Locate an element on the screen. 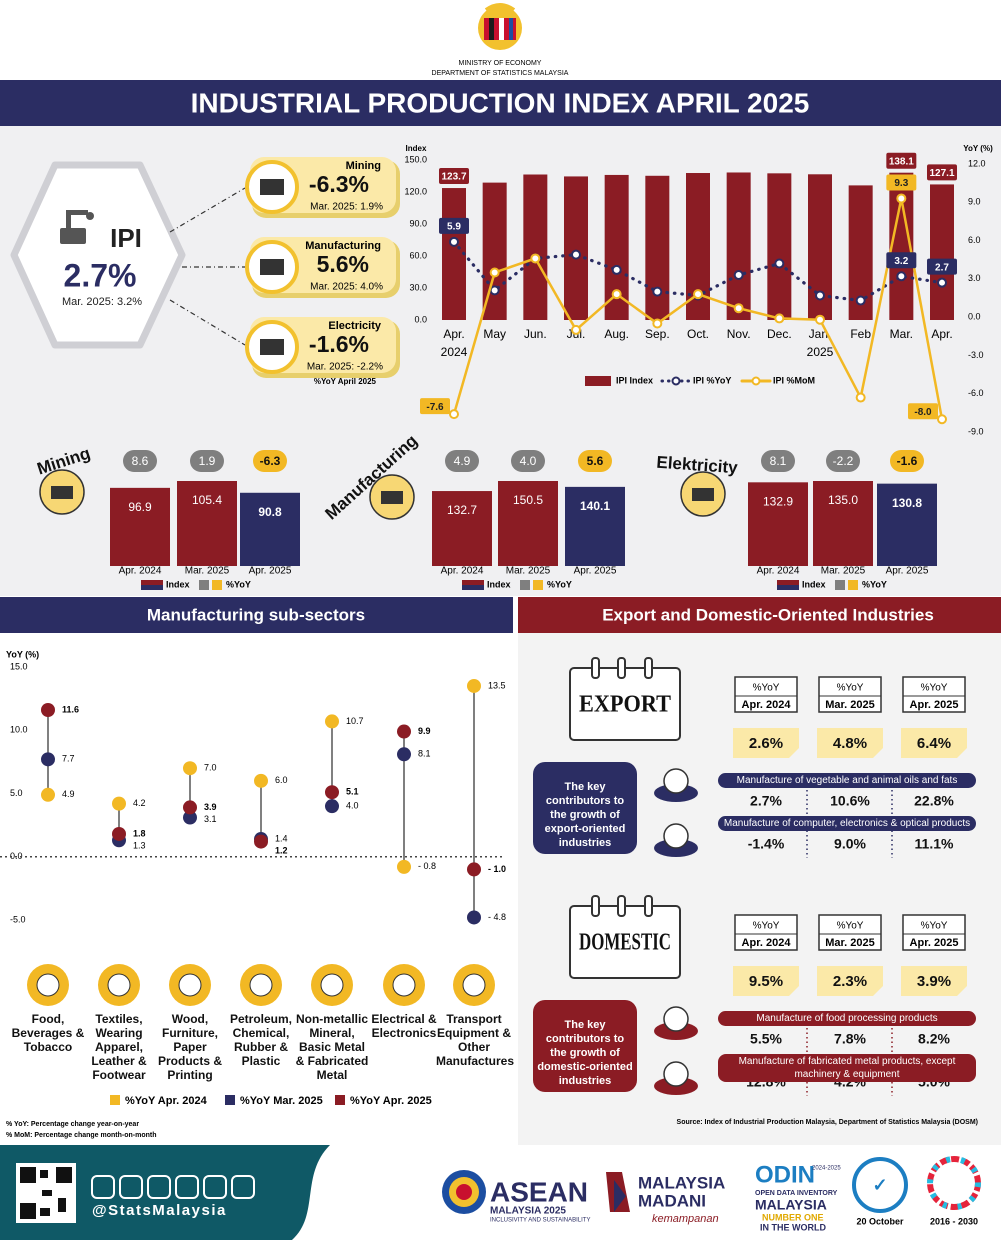 The image size is (1001, 1240). bar-label: 96.9 is located at coordinates (140, 507).